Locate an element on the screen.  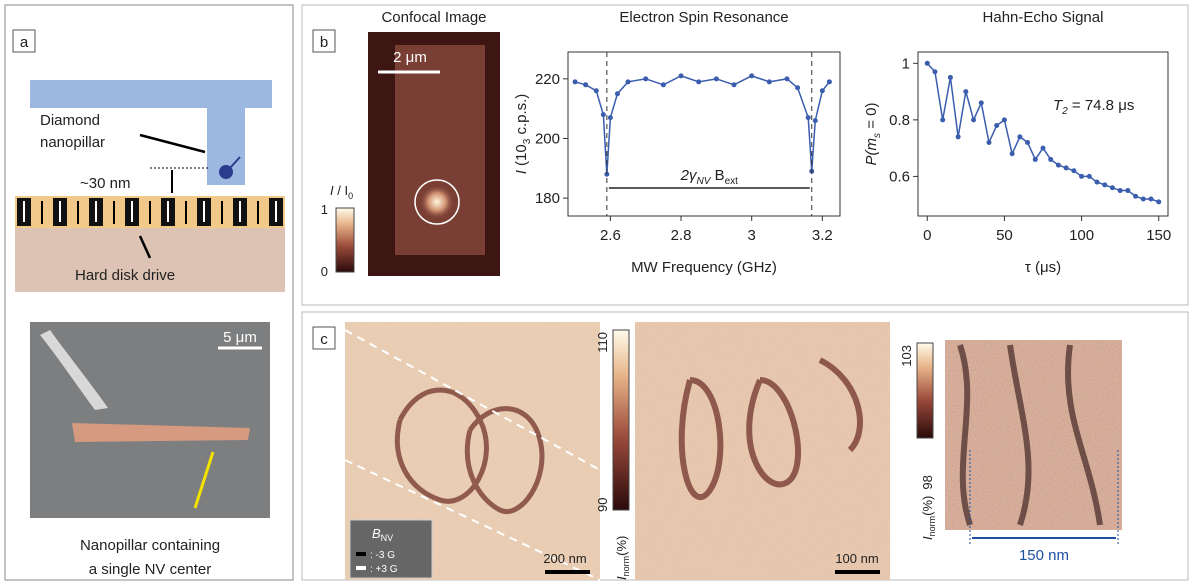
colorbar-label: Inorm(%)98 is located at coordinates (928, 507).